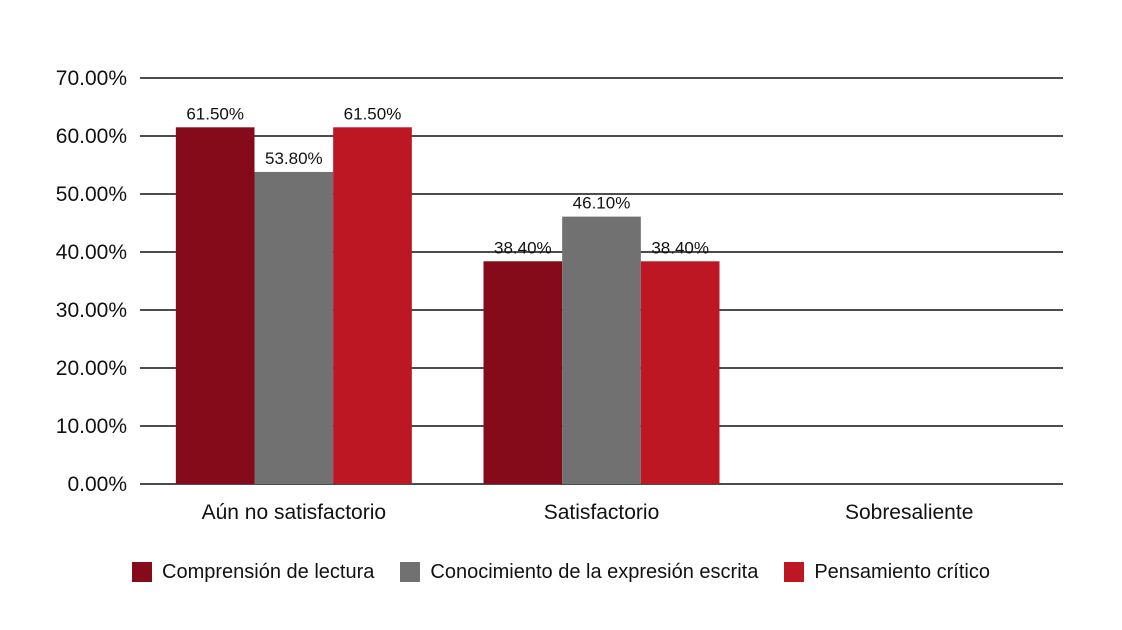 Image resolution: width=1122 pixels, height=630 pixels. What do you see at coordinates (91, 368) in the screenshot?
I see `y-tick-label: 20.00%` at bounding box center [91, 368].